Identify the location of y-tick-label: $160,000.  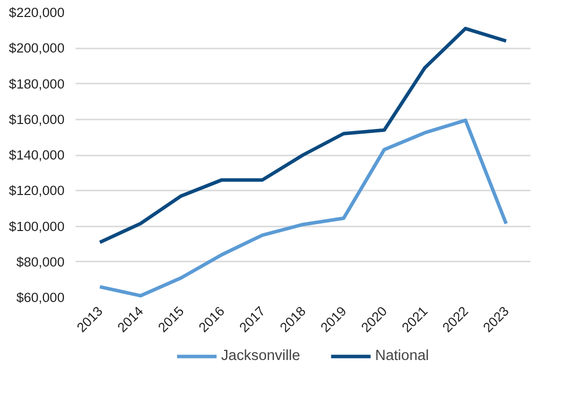
(36, 119).